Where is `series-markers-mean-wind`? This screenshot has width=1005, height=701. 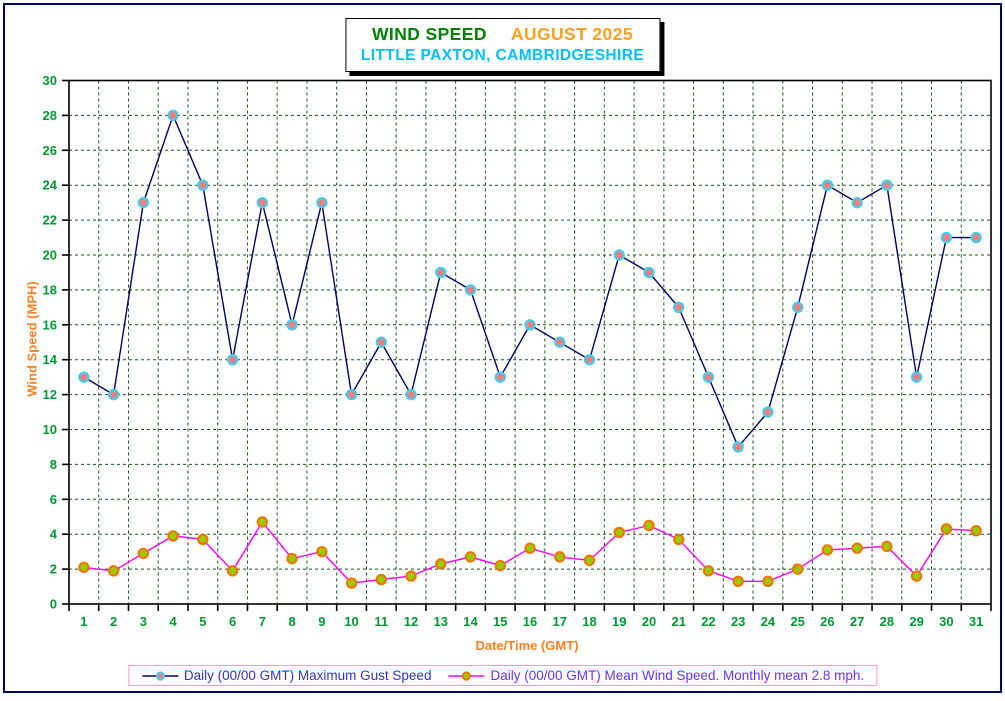
series-markers-mean-wind is located at coordinates (530, 552).